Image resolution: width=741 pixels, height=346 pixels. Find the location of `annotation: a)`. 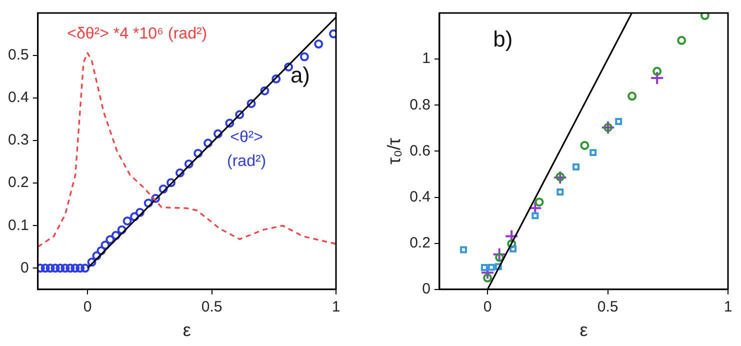

annotation: a) is located at coordinates (300, 75).